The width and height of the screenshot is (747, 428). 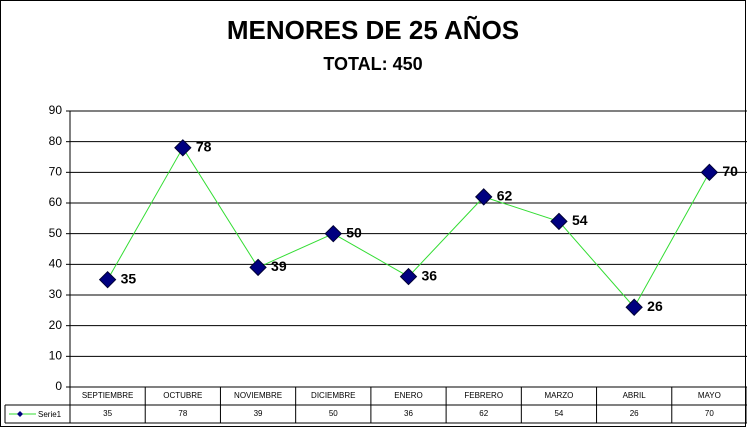 I want to click on y-tick-label: 80, so click(x=56, y=141).